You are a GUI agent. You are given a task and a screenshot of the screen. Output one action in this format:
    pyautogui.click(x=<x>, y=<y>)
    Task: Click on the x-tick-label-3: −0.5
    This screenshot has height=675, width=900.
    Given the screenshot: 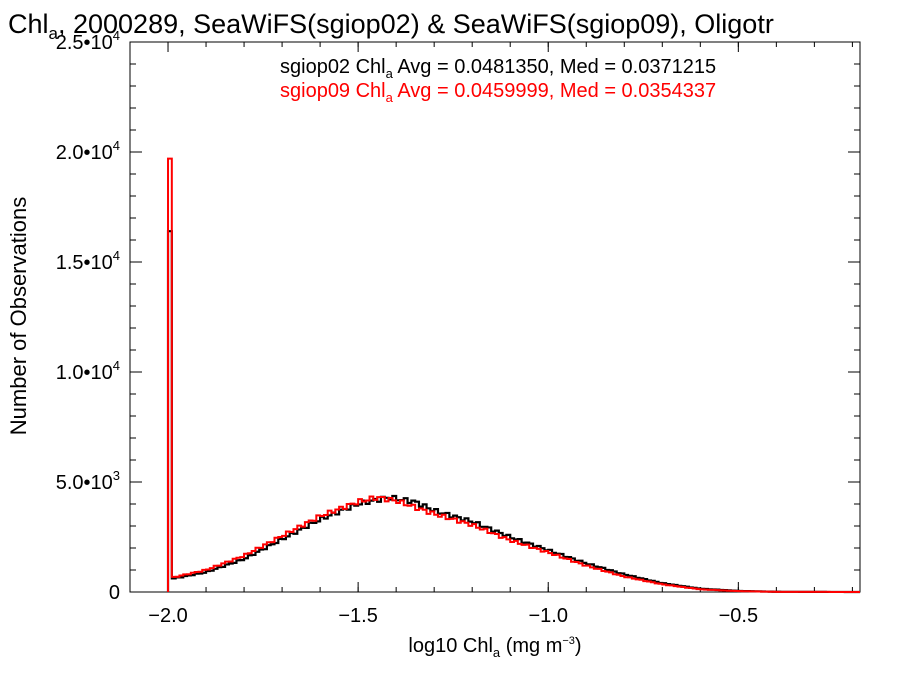 What is the action you would take?
    pyautogui.click(x=738, y=616)
    